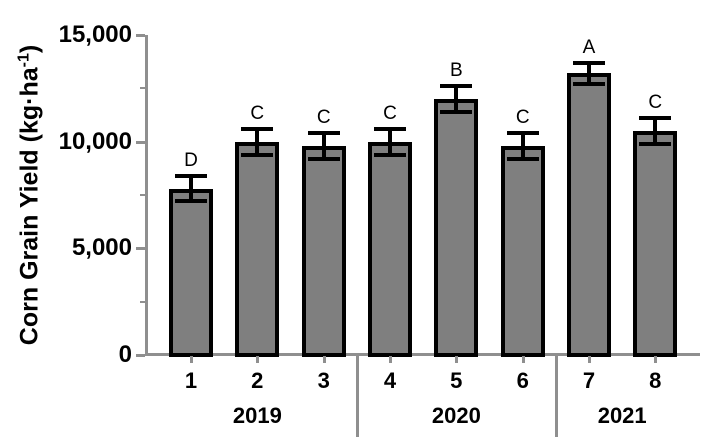 This screenshot has height=440, width=716. I want to click on significance-letter-7: A, so click(589, 47).